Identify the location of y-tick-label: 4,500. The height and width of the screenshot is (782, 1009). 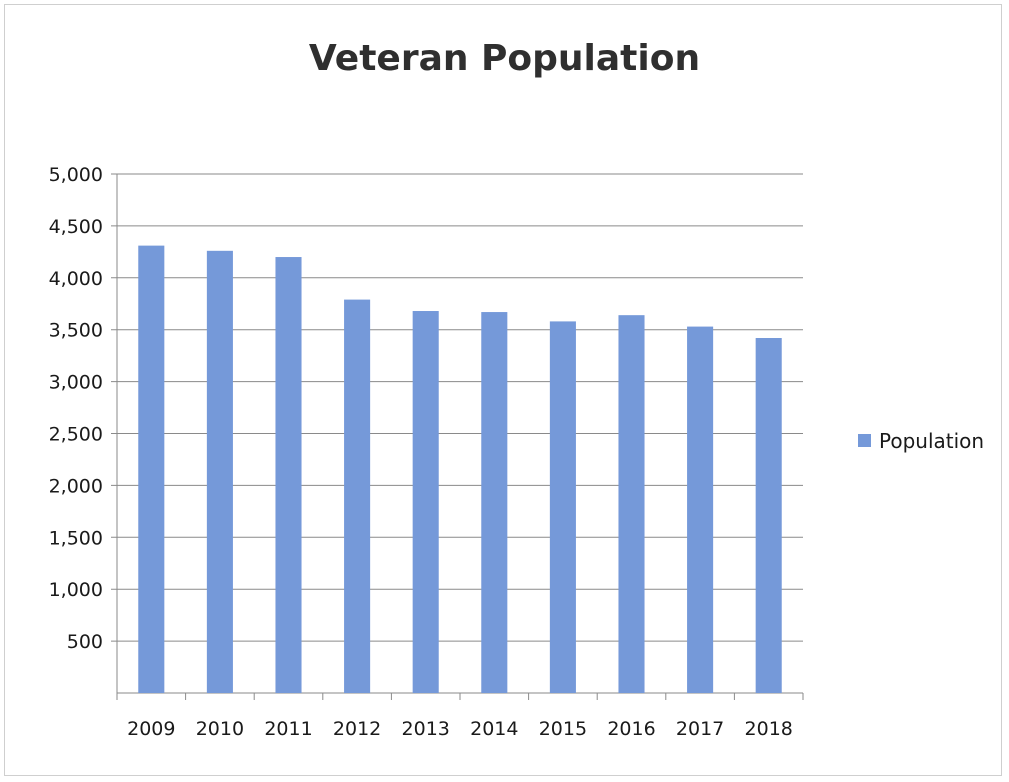
(76, 227).